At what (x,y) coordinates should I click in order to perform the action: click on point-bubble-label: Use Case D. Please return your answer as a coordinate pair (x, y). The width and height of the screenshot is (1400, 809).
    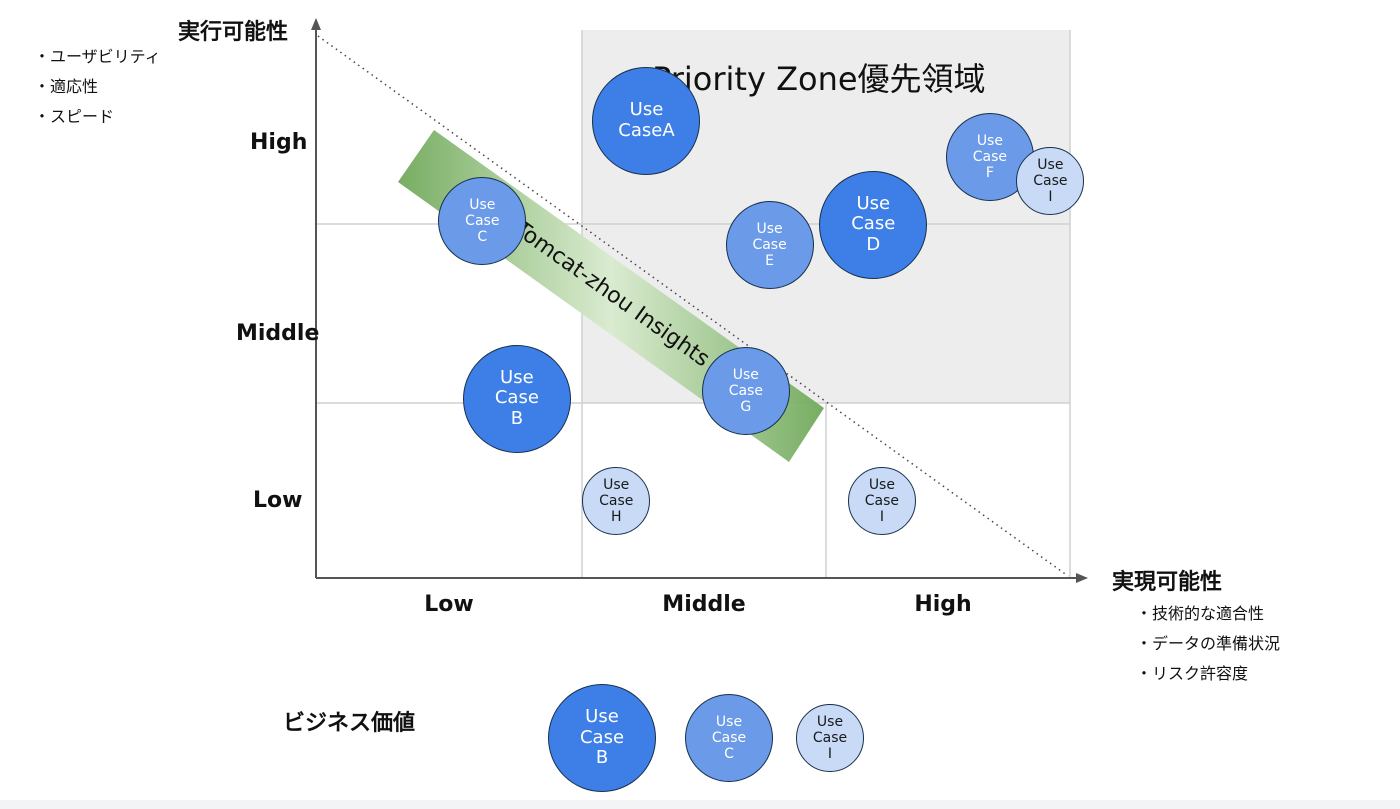
    Looking at the image, I should click on (873, 224).